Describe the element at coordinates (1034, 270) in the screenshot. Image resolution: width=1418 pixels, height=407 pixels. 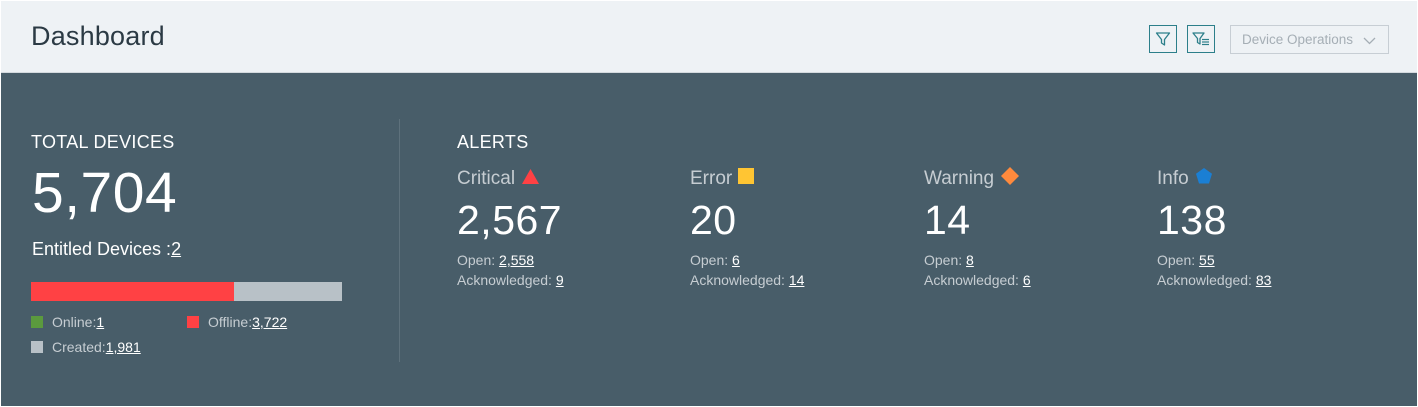
I see `warning-details: Open: 8 Acknowledged: 6` at that location.